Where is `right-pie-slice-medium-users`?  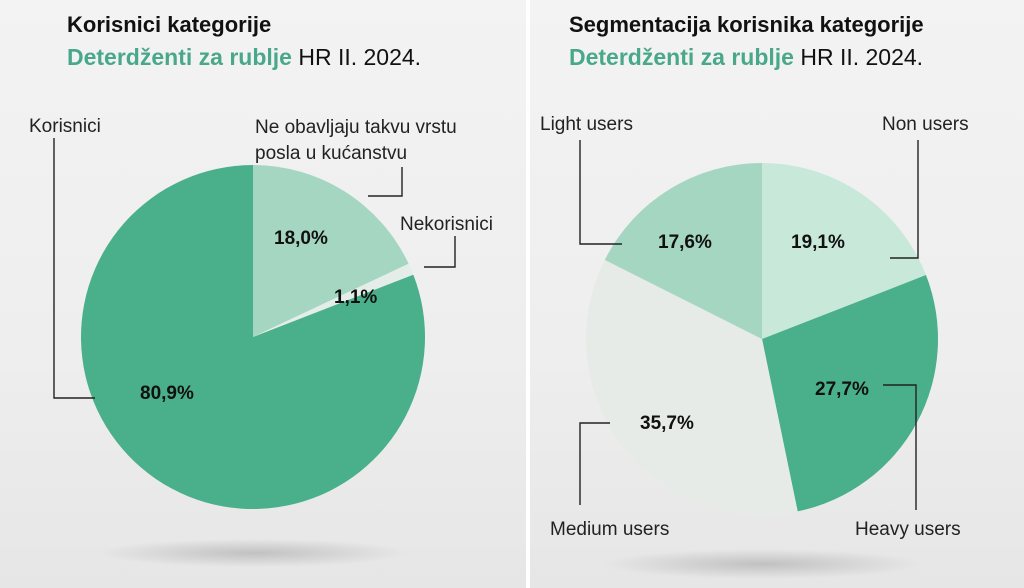
right-pie-slice-medium-users is located at coordinates (691, 387).